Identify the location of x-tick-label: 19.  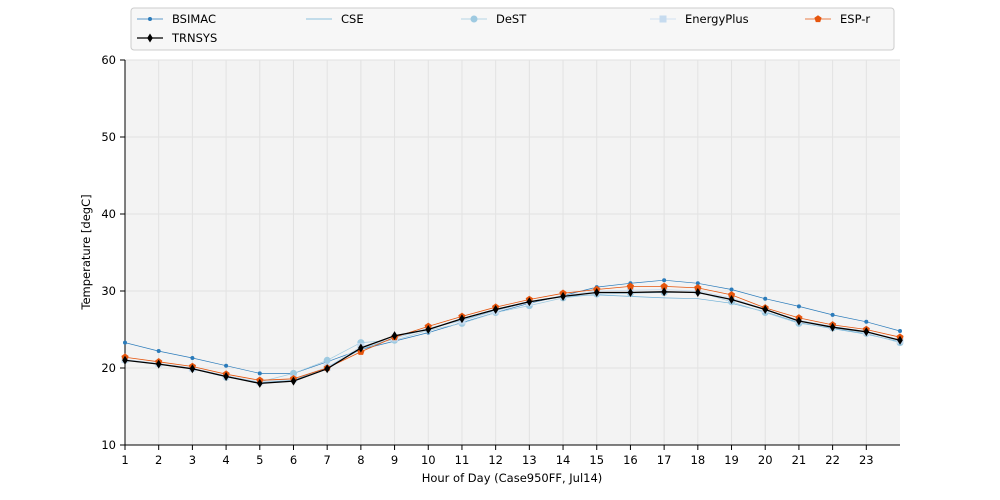
(731, 460).